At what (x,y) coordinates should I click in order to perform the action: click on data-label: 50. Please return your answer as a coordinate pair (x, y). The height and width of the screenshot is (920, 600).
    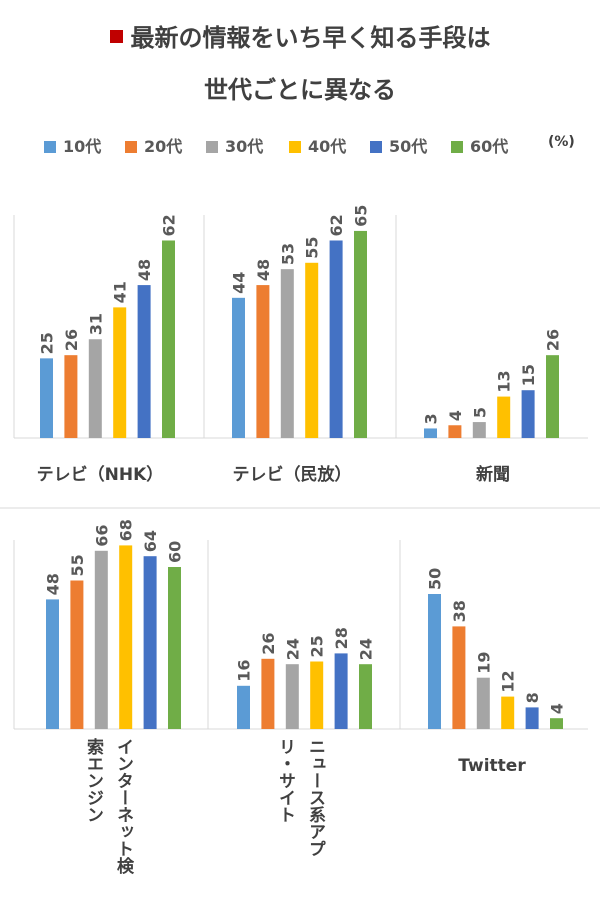
    Looking at the image, I should click on (435, 579).